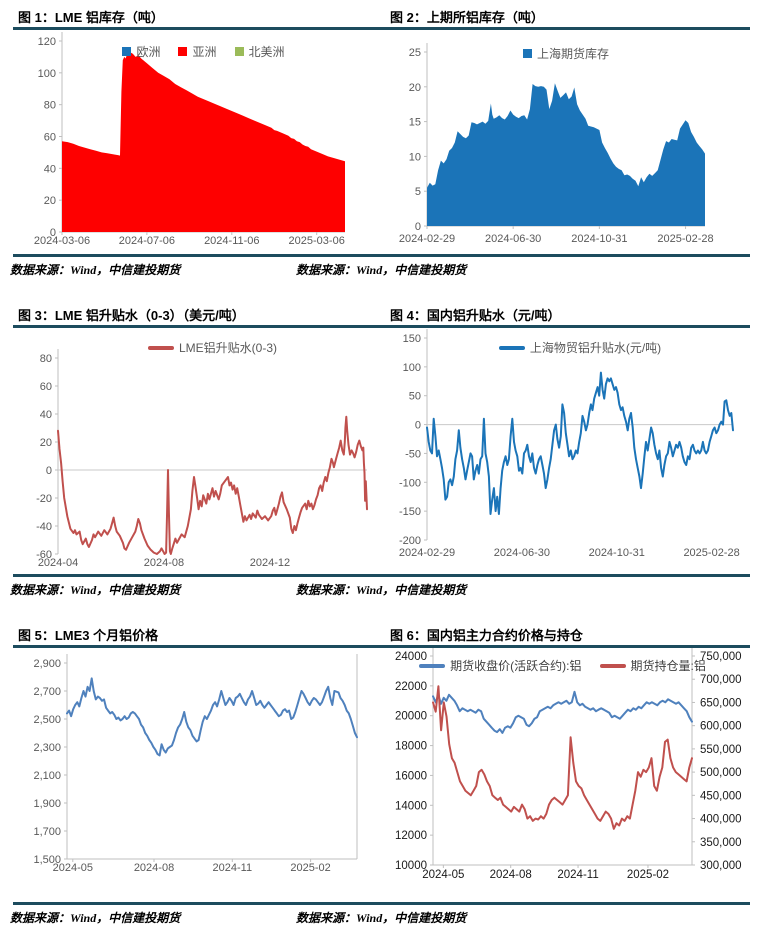 Image resolution: width=771 pixels, height=933 pixels. Describe the element at coordinates (721, 843) in the screenshot. I see `y2-tick-label: 350,000` at that location.